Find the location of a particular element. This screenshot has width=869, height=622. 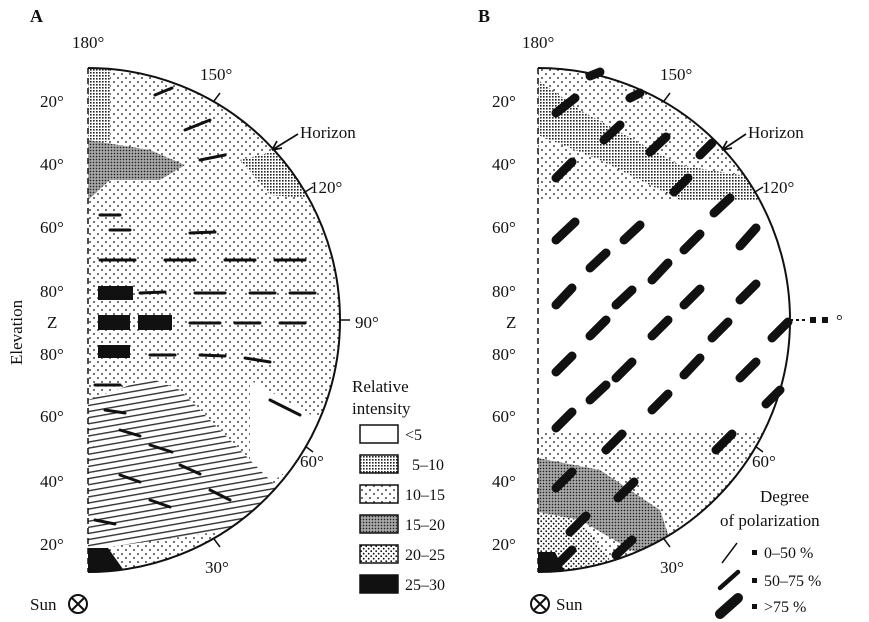

panel-b-edge-marker: ° is located at coordinates (816, 320).